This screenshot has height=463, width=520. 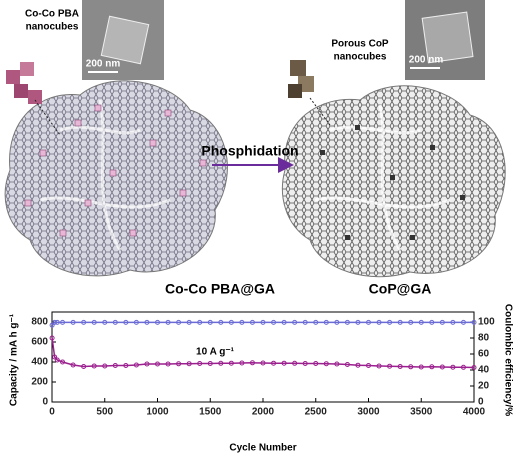 I want to click on scale-label: 200 nm, so click(x=426, y=60).